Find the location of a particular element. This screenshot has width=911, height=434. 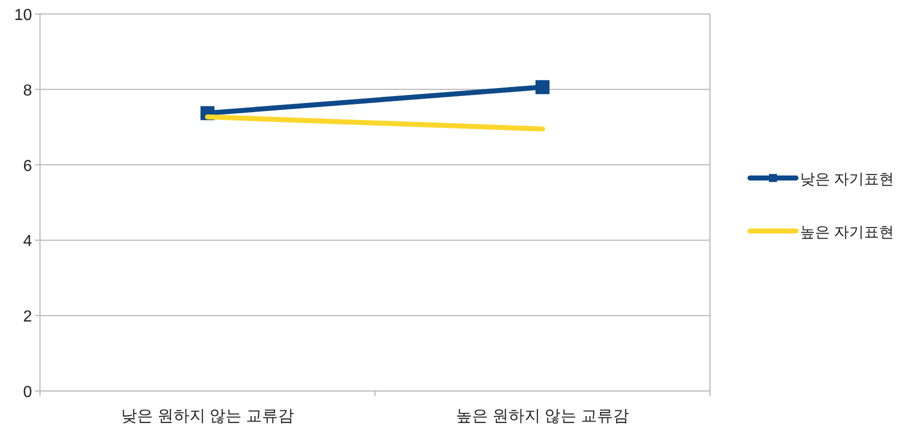

y-tick-label: 10 is located at coordinates (23, 15).